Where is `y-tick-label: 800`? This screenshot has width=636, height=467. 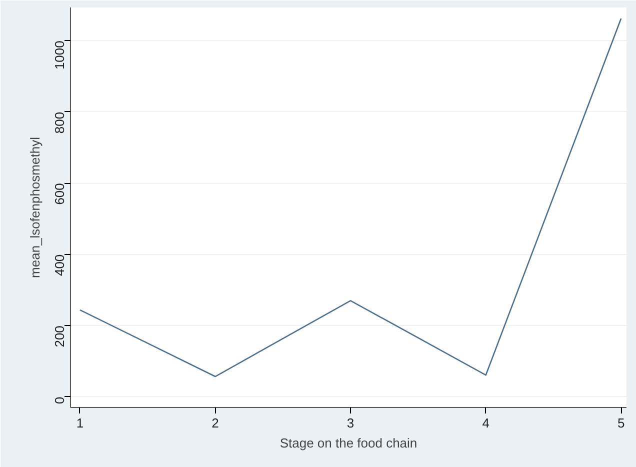
y-tick-label: 800 is located at coordinates (59, 123).